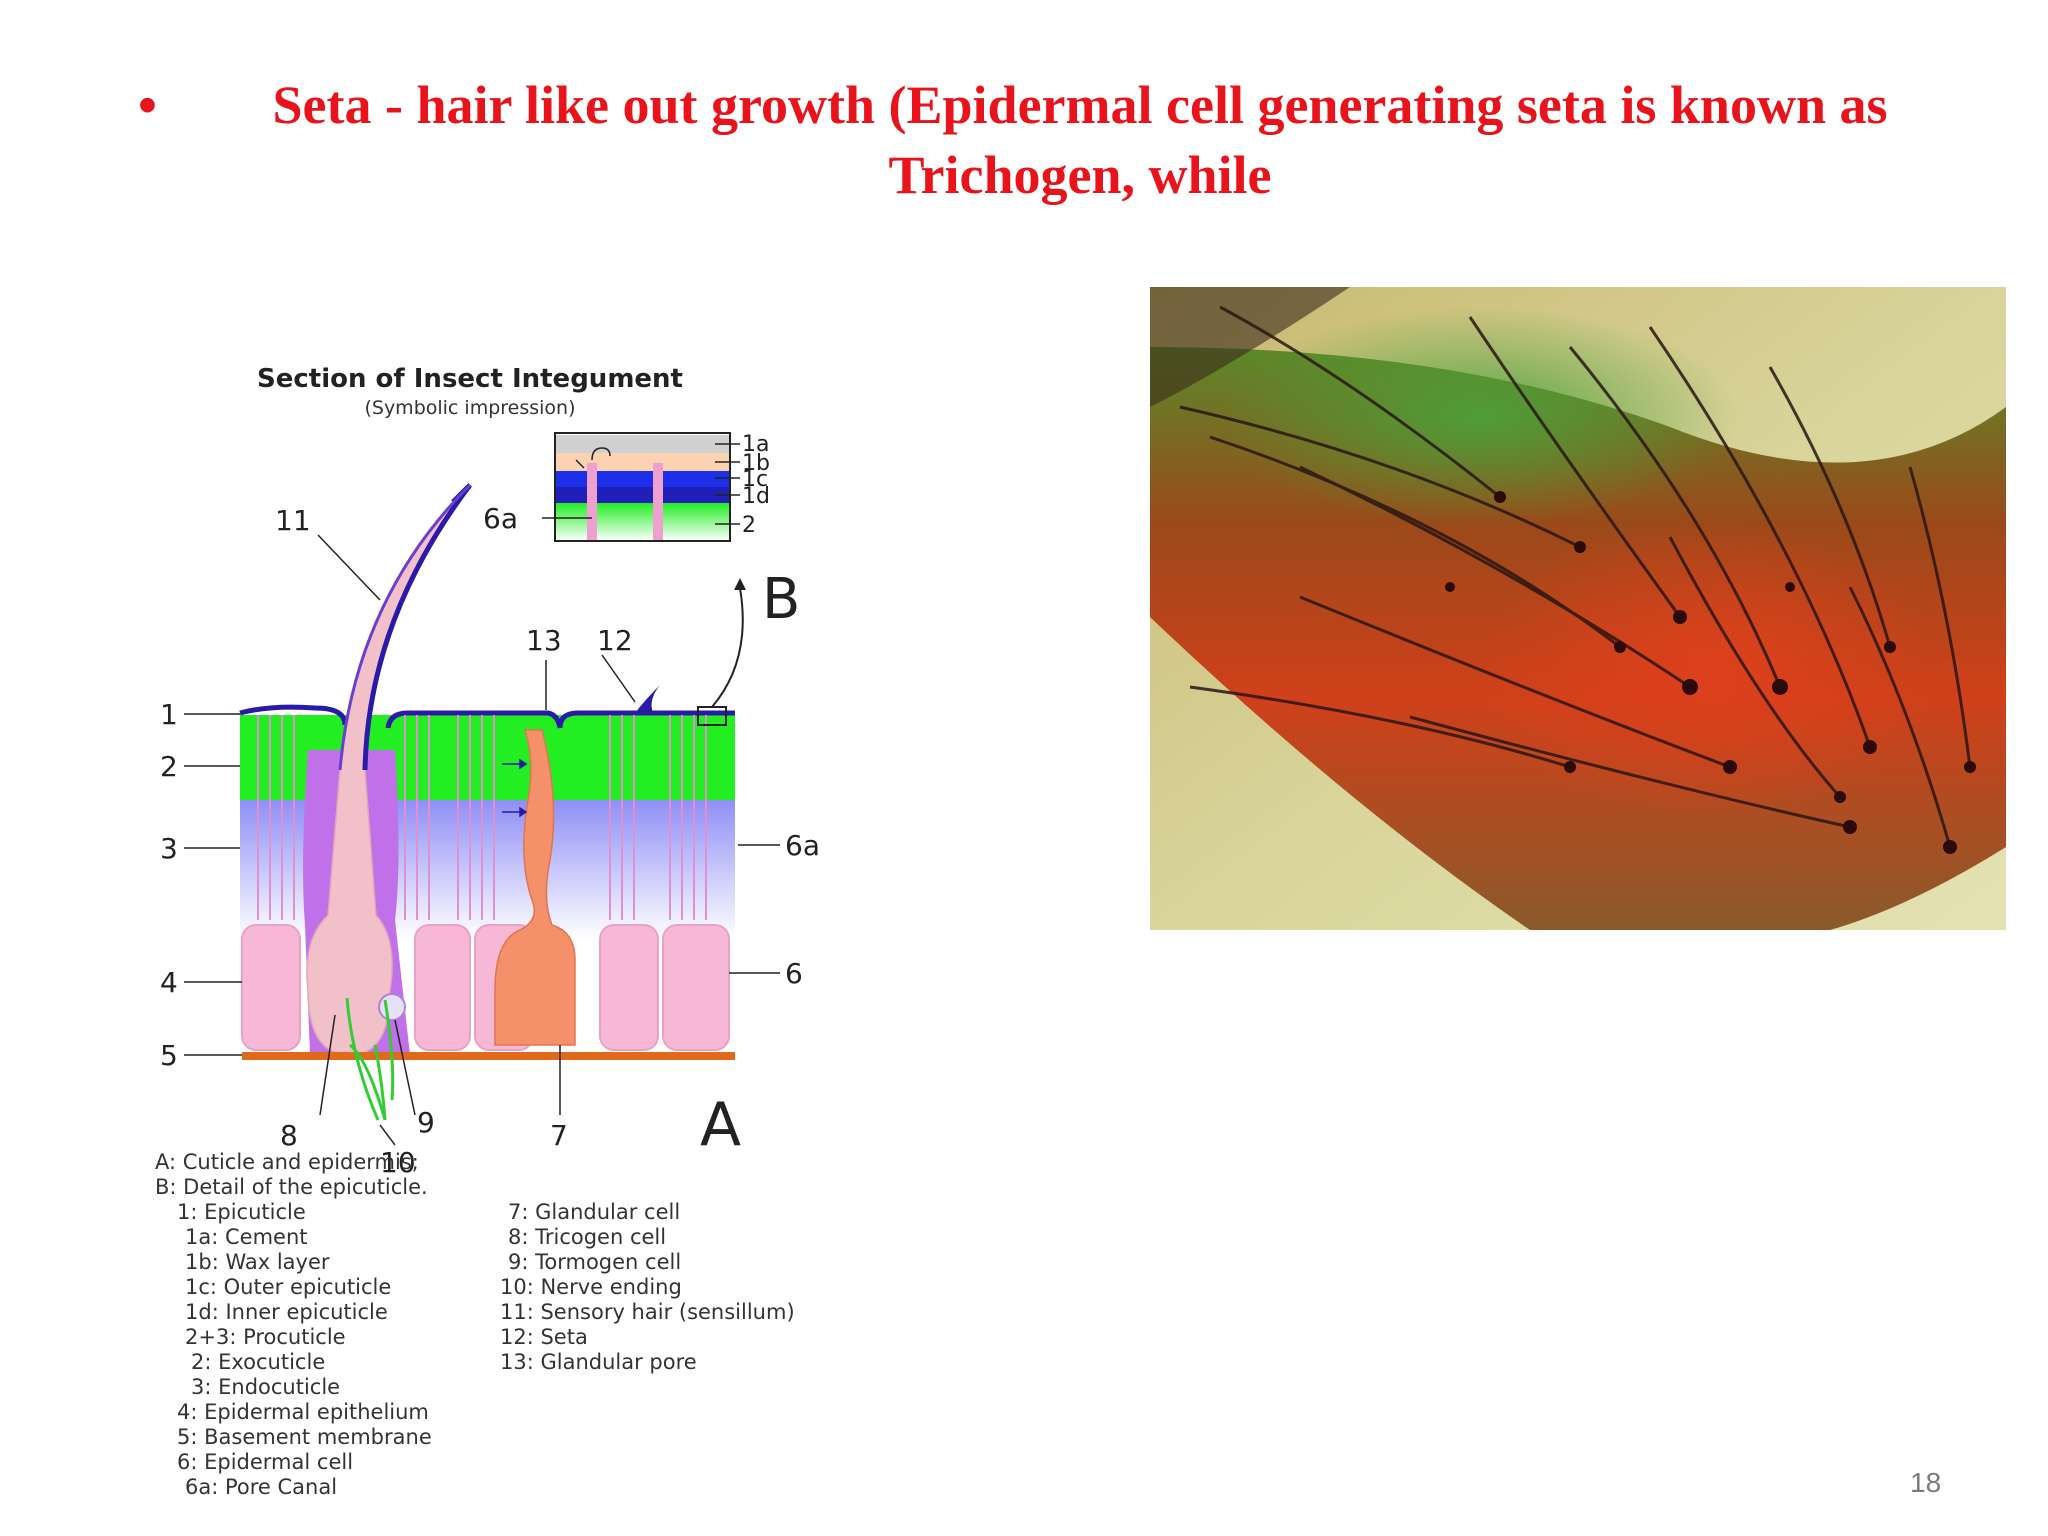 This screenshot has width=2048, height=1536. I want to click on label-6a-inset: 6a, so click(500, 518).